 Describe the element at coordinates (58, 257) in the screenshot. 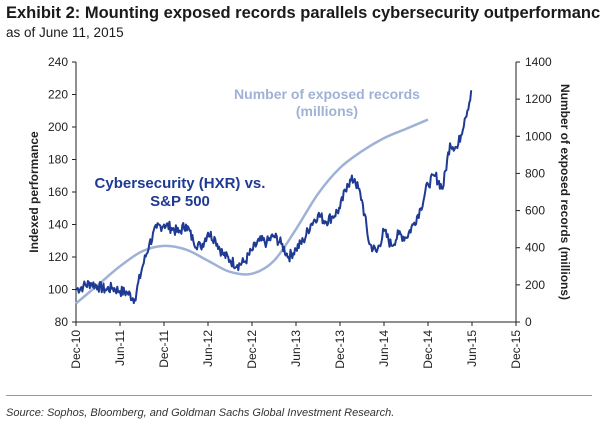

I see `y-tick-label: 120` at that location.